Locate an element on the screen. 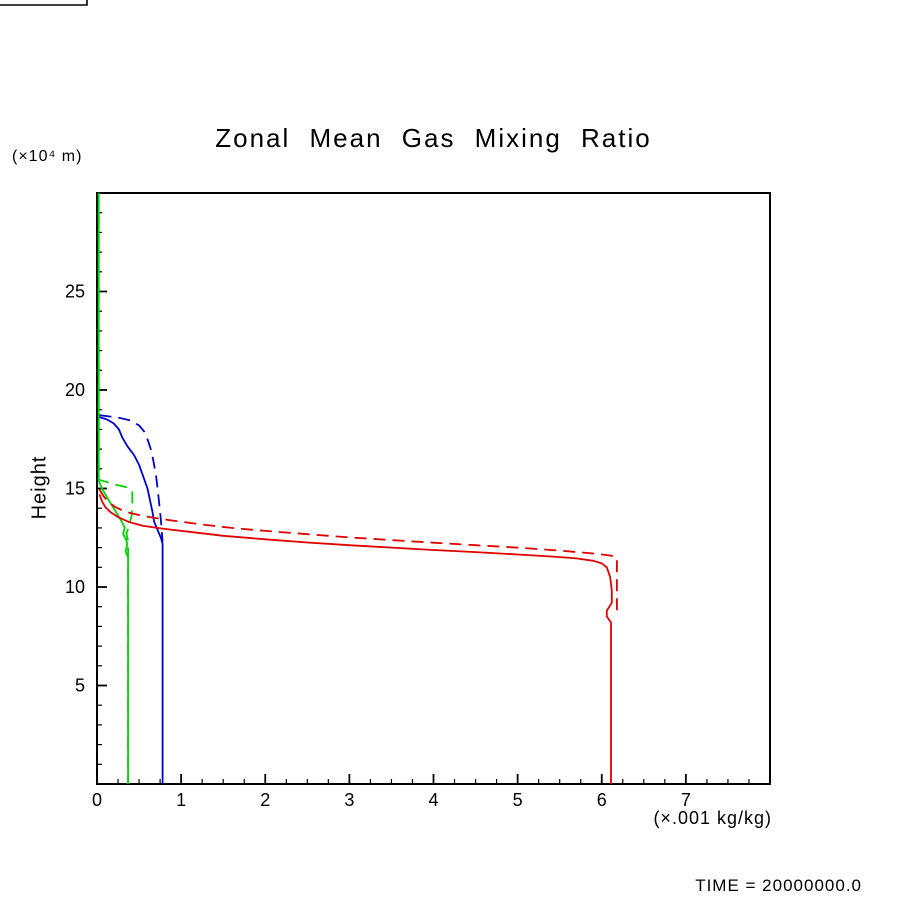 This screenshot has width=904, height=904. y-tick-label: 25 is located at coordinates (75, 292).